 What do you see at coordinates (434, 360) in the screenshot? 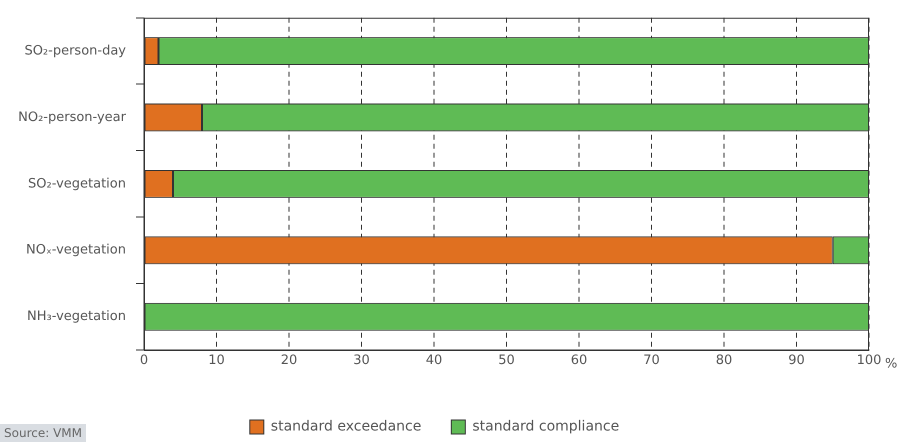
I see `x-tick-label: 40` at bounding box center [434, 360].